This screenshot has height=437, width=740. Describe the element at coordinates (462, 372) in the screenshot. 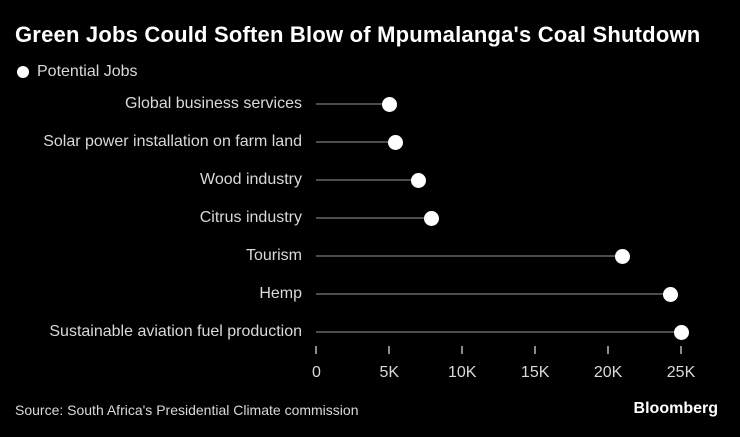

I see `x-axis-tick-label: 10K` at that location.